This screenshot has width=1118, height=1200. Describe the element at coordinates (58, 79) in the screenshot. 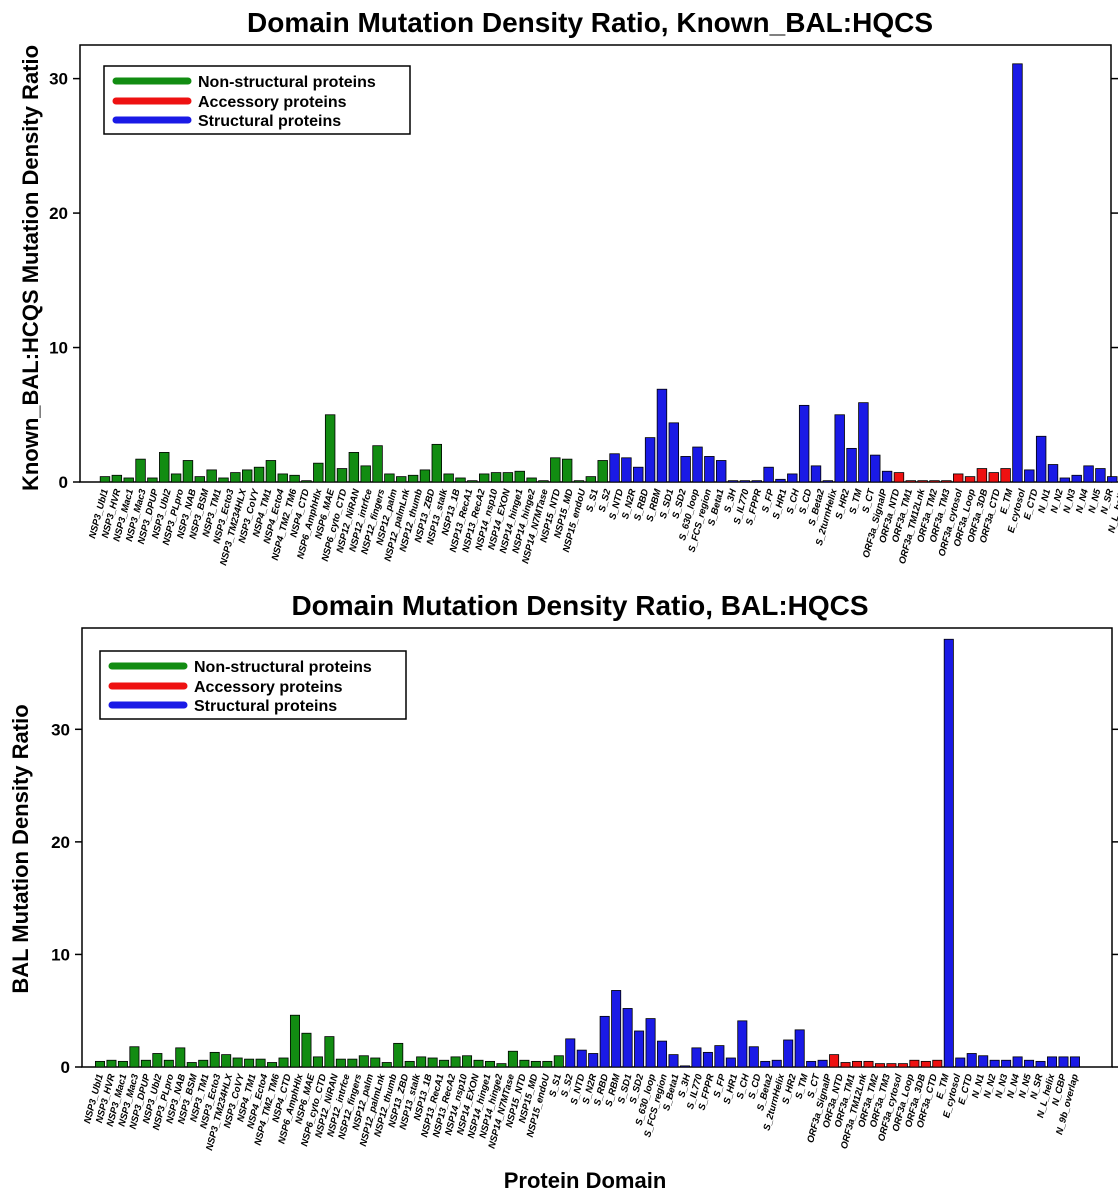

I see `y-tick-label: 30` at that location.